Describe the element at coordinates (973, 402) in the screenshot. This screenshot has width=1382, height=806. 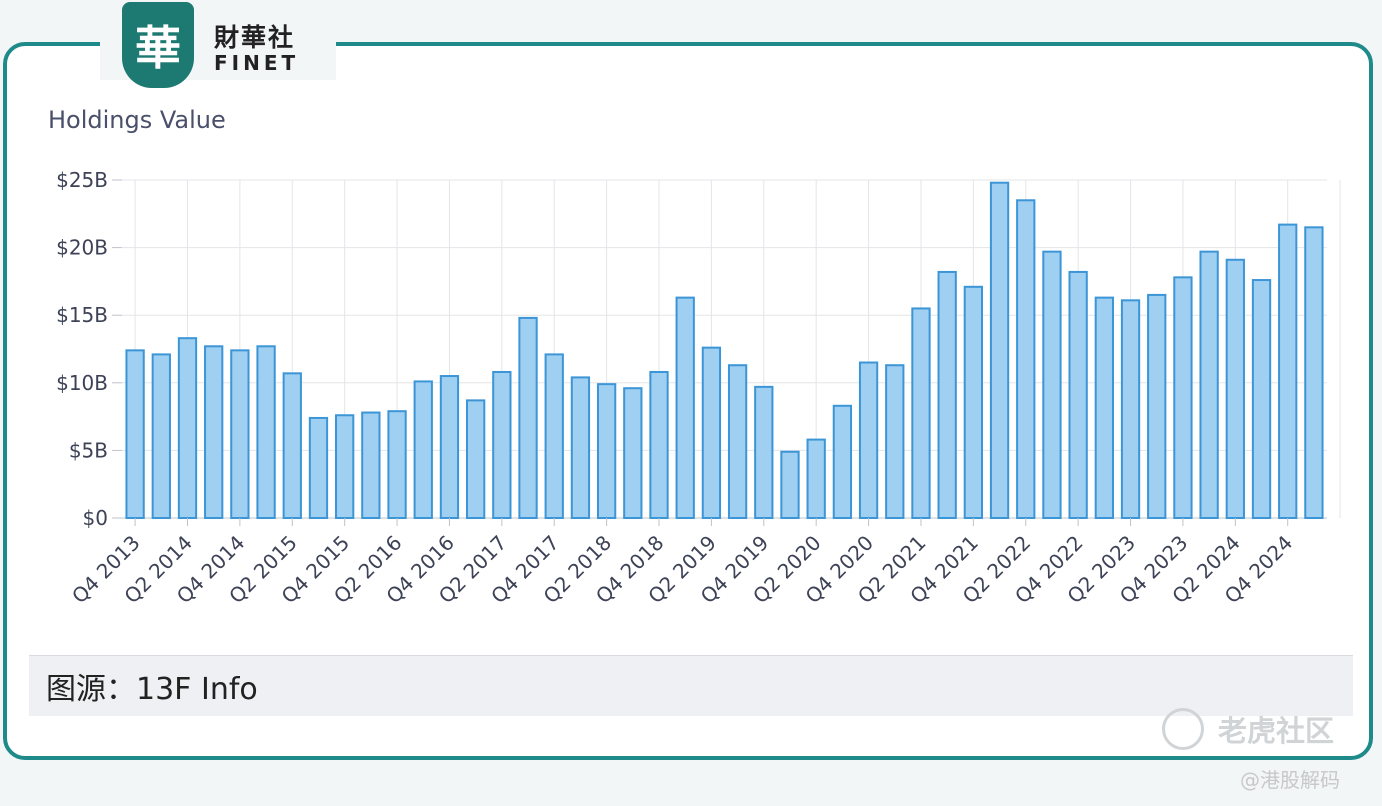
I see `bar-q4-2021` at that location.